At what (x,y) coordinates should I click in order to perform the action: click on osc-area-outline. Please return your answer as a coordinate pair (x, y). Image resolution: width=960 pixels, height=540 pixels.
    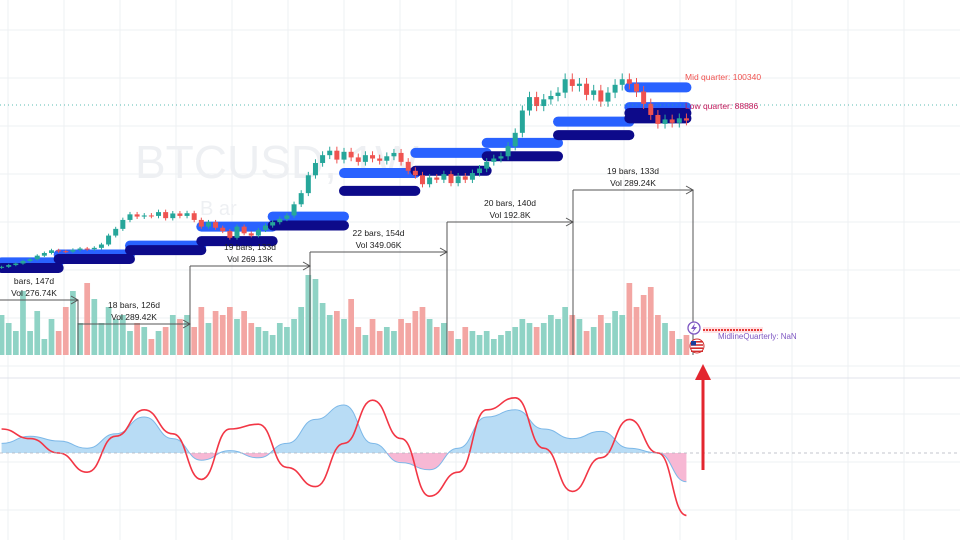
    Looking at the image, I should click on (344, 443).